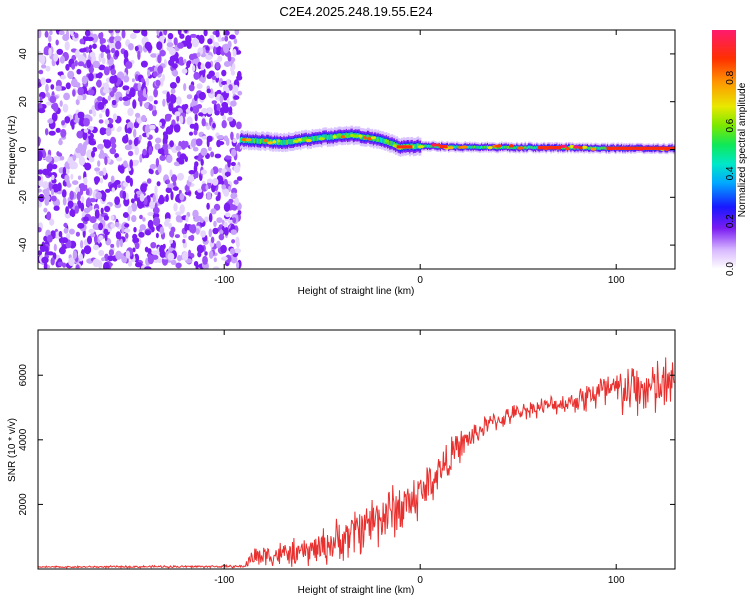  What do you see at coordinates (23, 102) in the screenshot?
I see `y-tick-label: 20` at bounding box center [23, 102].